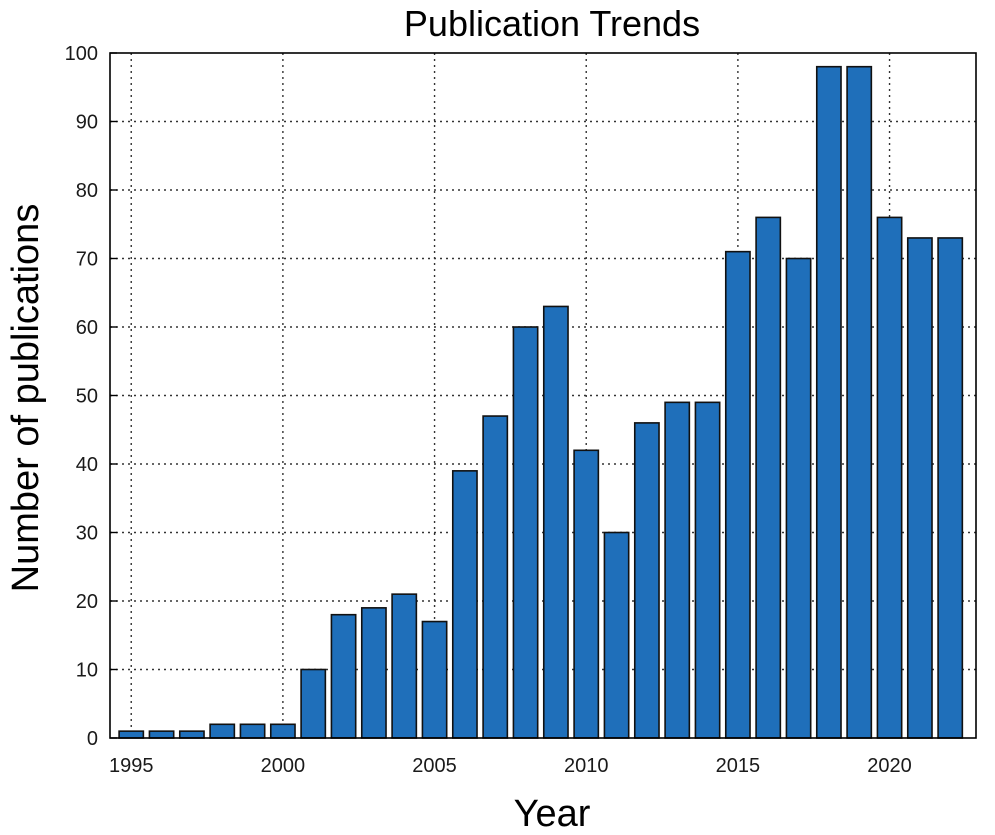  I want to click on bar-2022, so click(950, 488).